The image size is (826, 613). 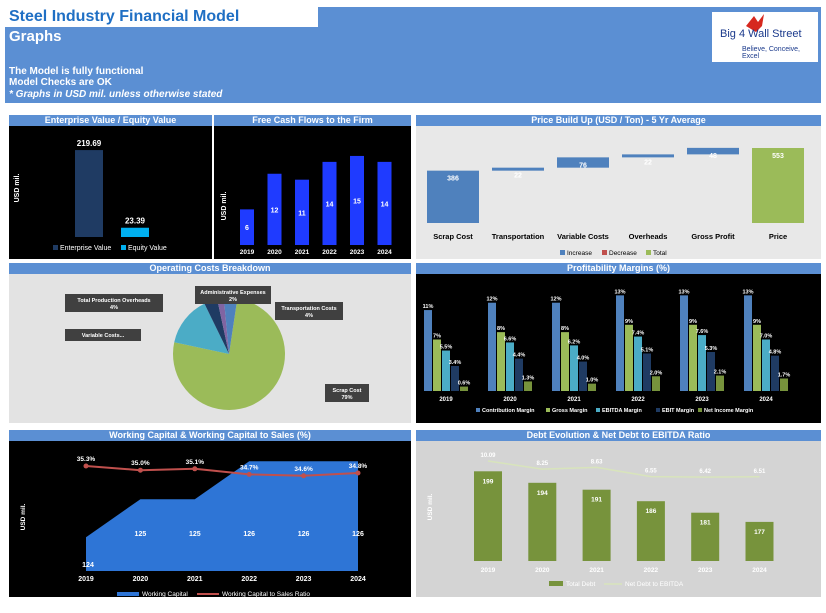 What do you see at coordinates (114, 308) in the screenshot?
I see `pie-callout-value: 4%` at bounding box center [114, 308].